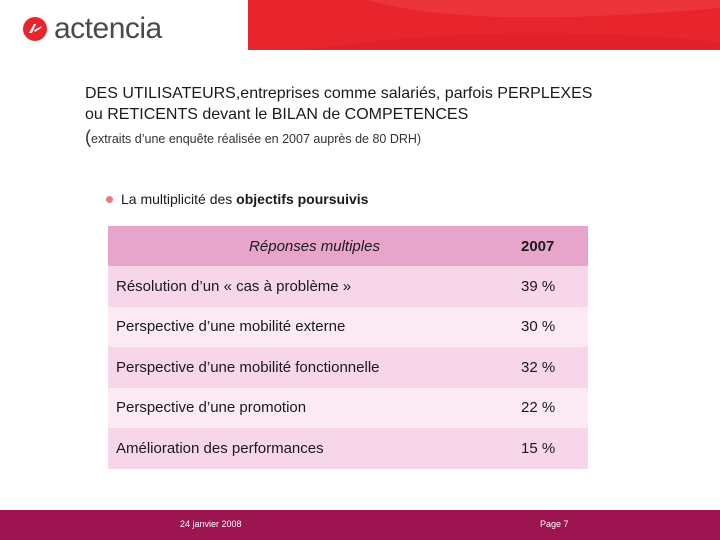  I want to click on table-header-year: 2007, so click(538, 246).